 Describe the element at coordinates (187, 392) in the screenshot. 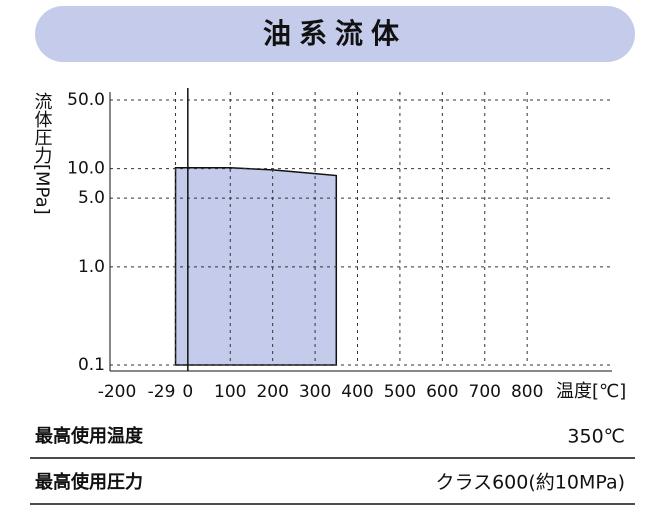

I see `x-tick-label: 0` at that location.